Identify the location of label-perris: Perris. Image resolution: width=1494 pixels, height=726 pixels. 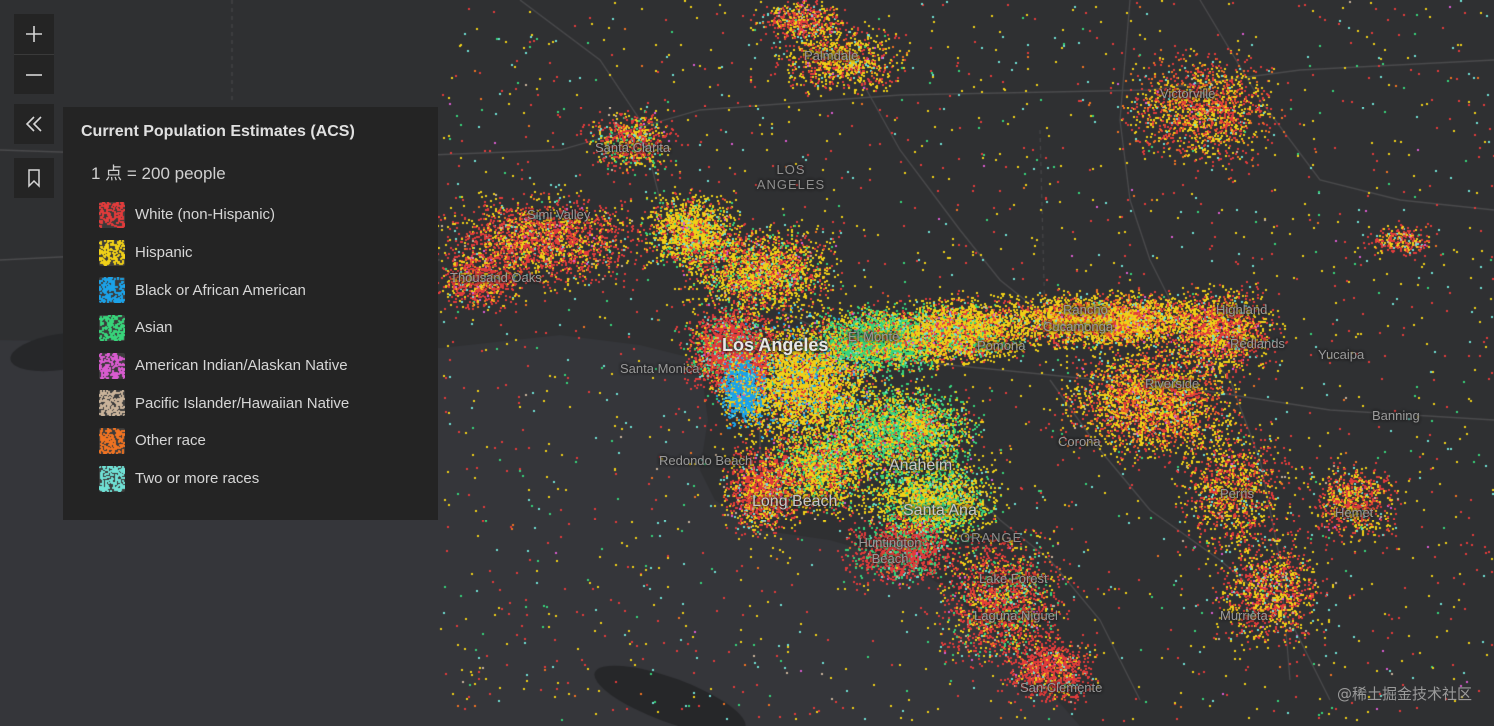
(1237, 493).